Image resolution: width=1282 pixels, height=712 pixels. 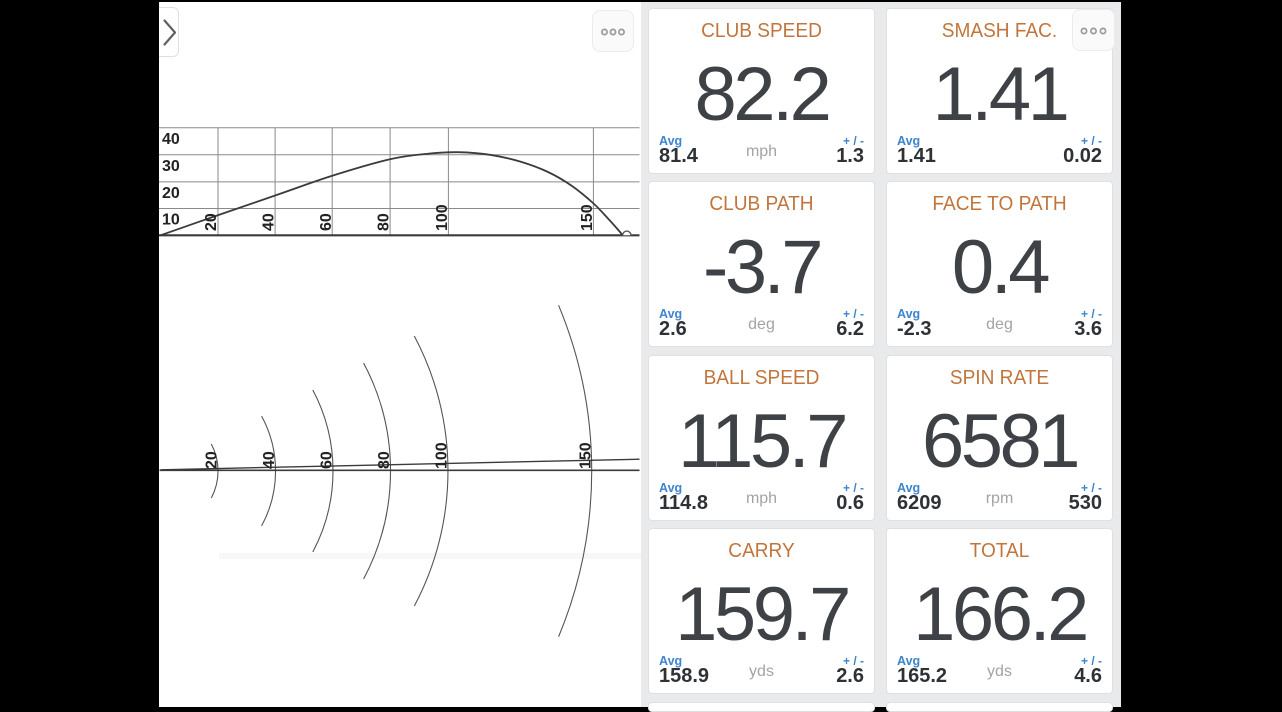 What do you see at coordinates (171, 166) in the screenshot?
I see `svg-text: 30` at bounding box center [171, 166].